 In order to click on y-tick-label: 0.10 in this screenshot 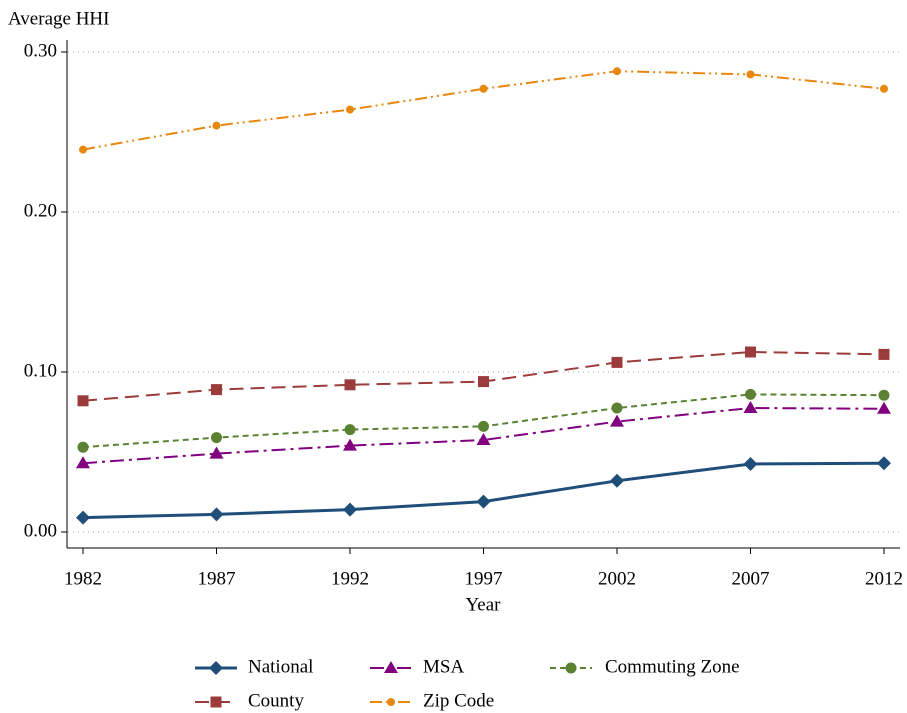, I will do `click(40, 370)`.